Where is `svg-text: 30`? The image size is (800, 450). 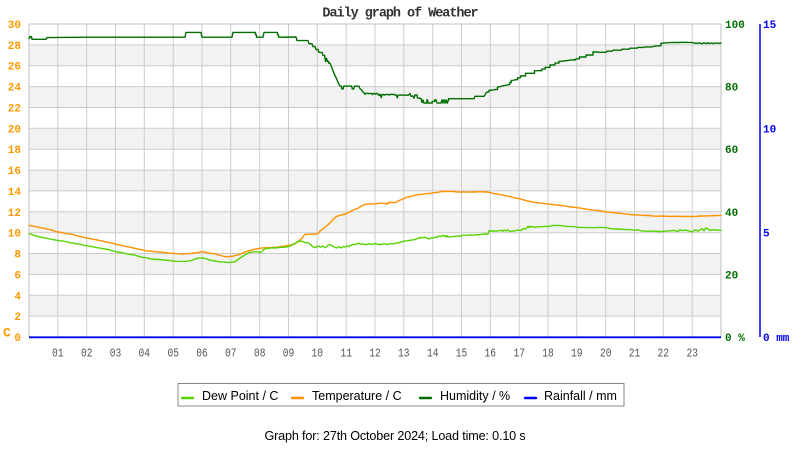
svg-text: 30 is located at coordinates (14, 26).